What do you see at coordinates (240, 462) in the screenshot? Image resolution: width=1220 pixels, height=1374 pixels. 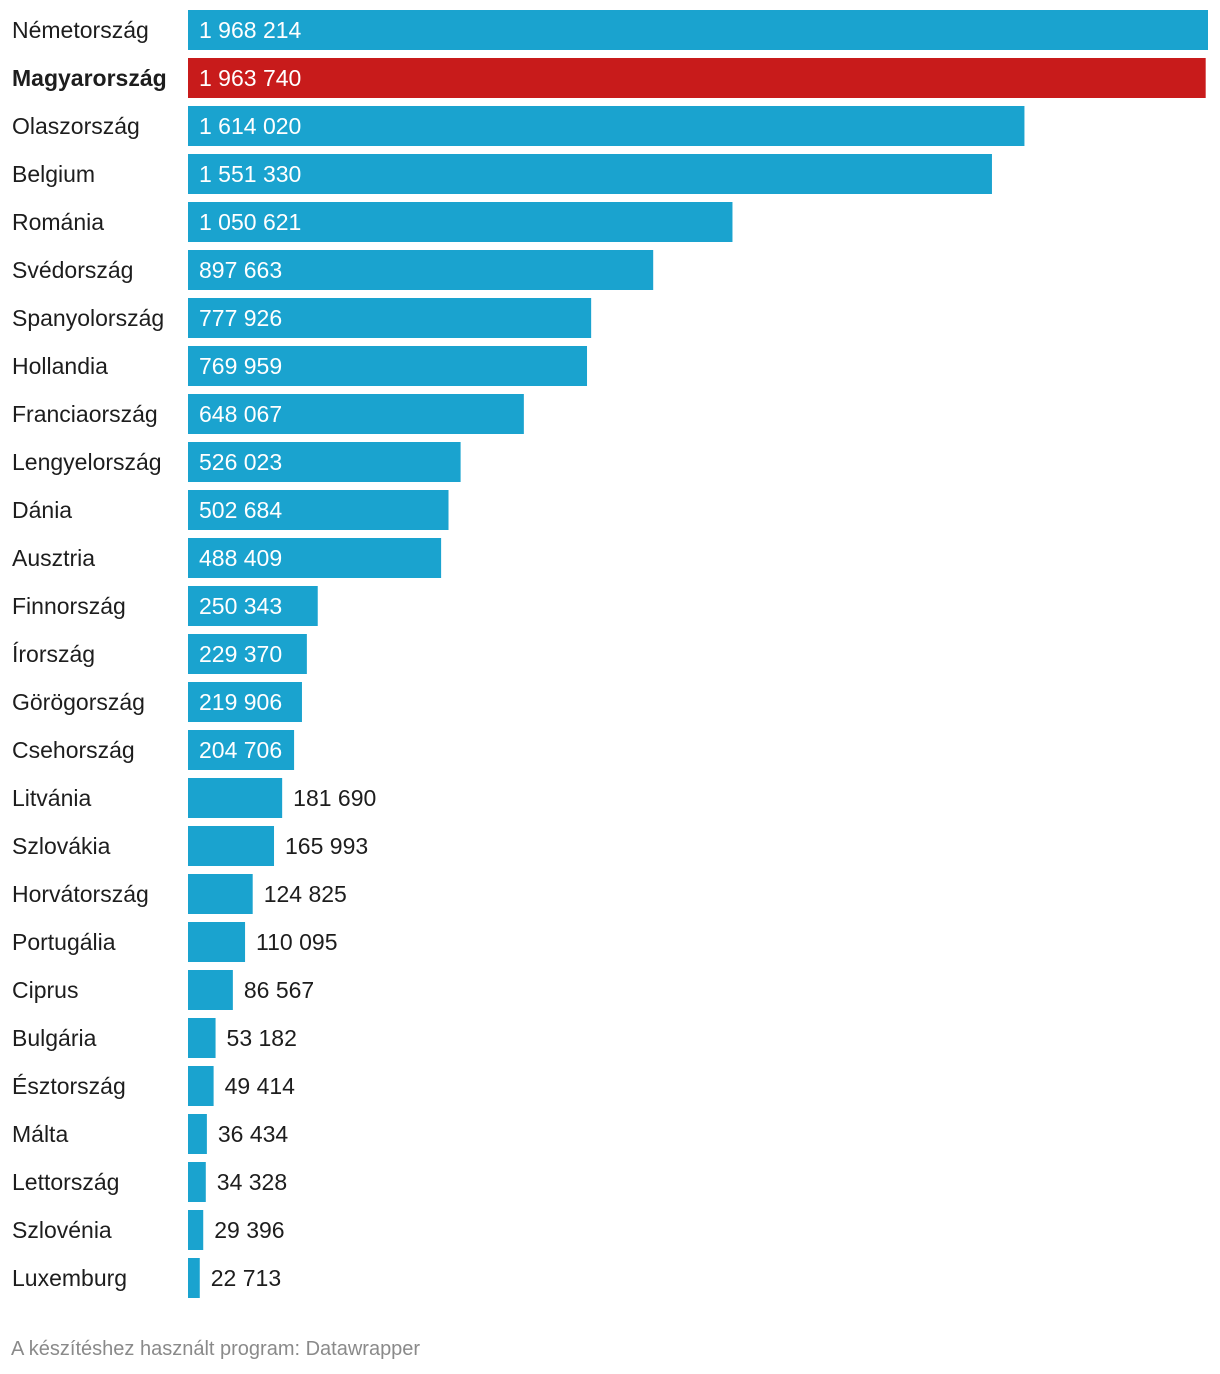 I see `value-label-lengyelorszag: 526 023` at bounding box center [240, 462].